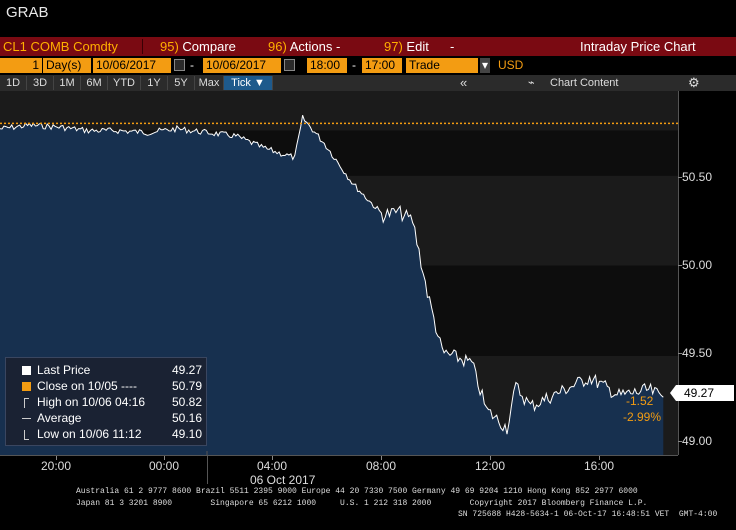 The height and width of the screenshot is (530, 736). I want to click on chevron-down-icon: ▾, so click(485, 65).